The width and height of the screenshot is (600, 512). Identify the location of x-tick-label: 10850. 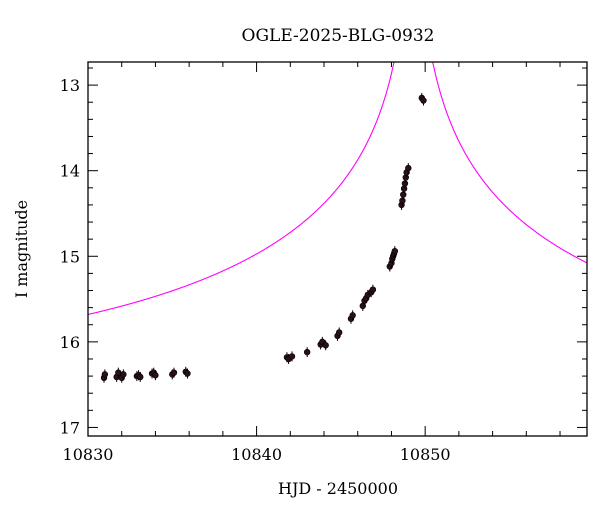
(425, 454).